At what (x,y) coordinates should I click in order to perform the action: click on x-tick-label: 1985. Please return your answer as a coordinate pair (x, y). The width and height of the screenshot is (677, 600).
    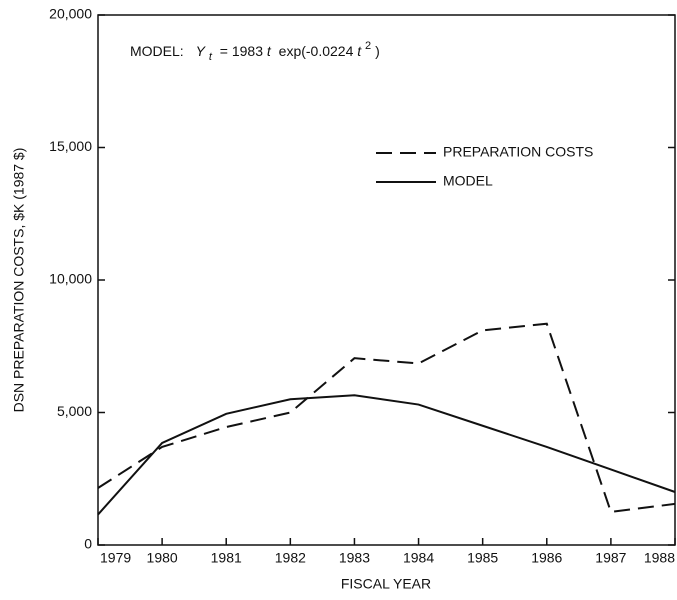
    Looking at the image, I should click on (482, 558).